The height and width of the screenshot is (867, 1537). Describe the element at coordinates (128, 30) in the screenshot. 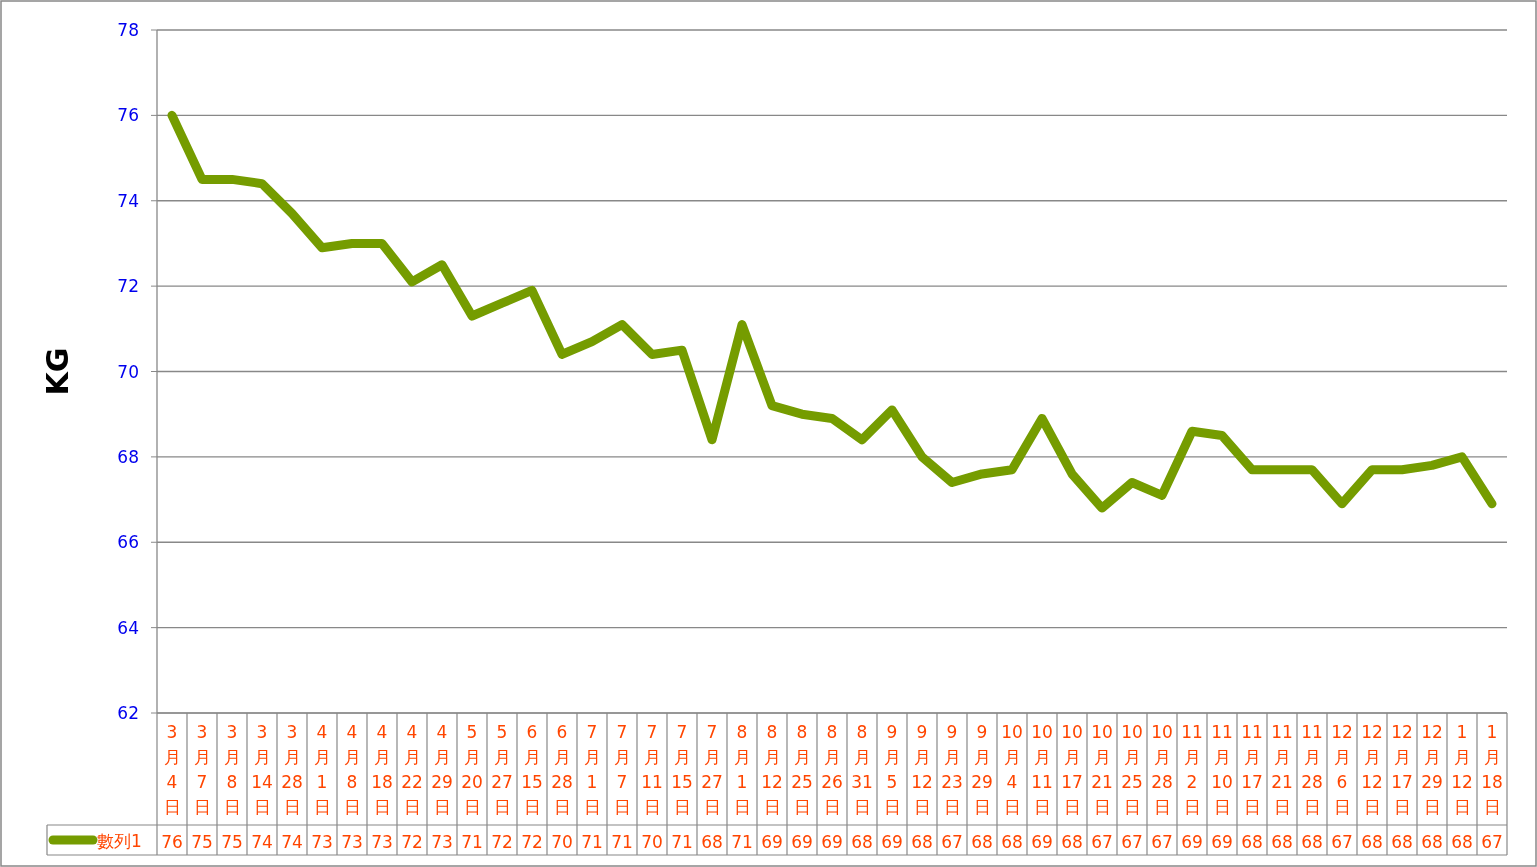

I see `y-tick-label: 78` at that location.